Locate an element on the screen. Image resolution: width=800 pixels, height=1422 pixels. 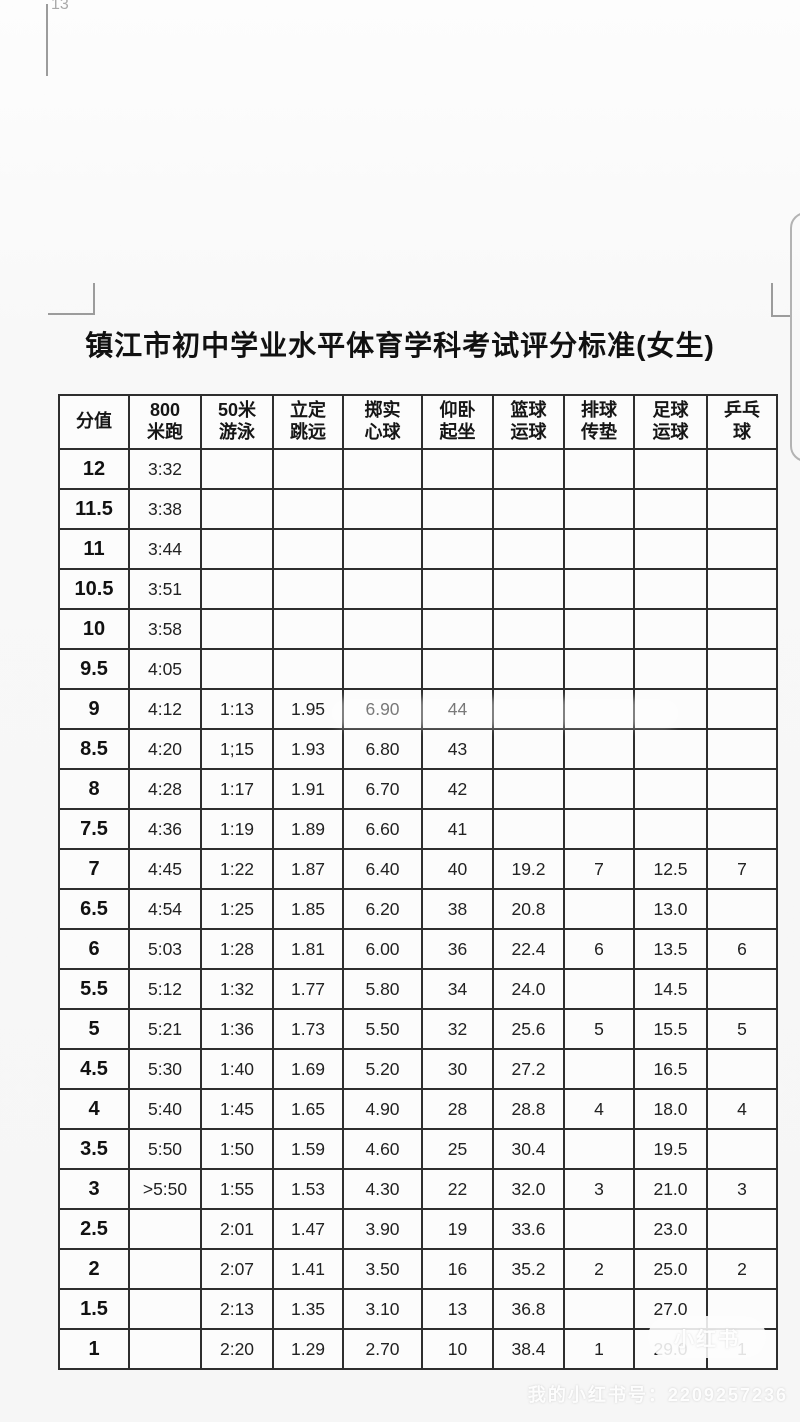
column-header-4: 掷实 心球 is located at coordinates (382, 422).